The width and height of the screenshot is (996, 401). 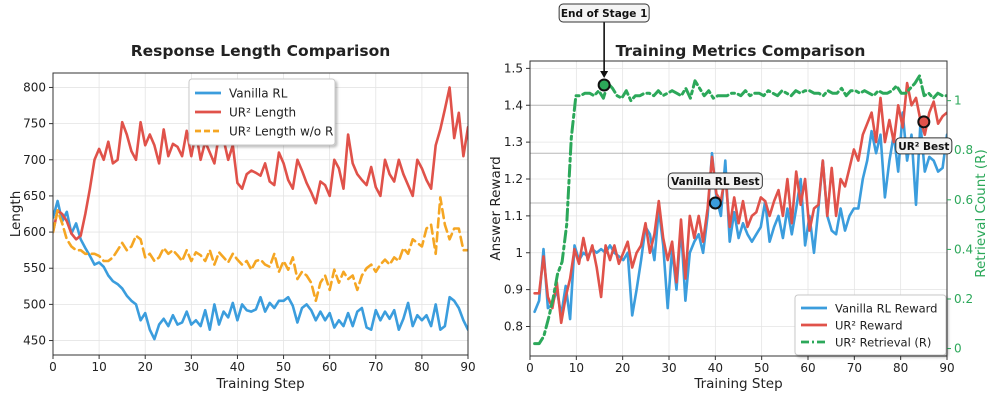 What do you see at coordinates (963, 249) in the screenshot?
I see `y-right-tick-label: 0.4` at bounding box center [963, 249].